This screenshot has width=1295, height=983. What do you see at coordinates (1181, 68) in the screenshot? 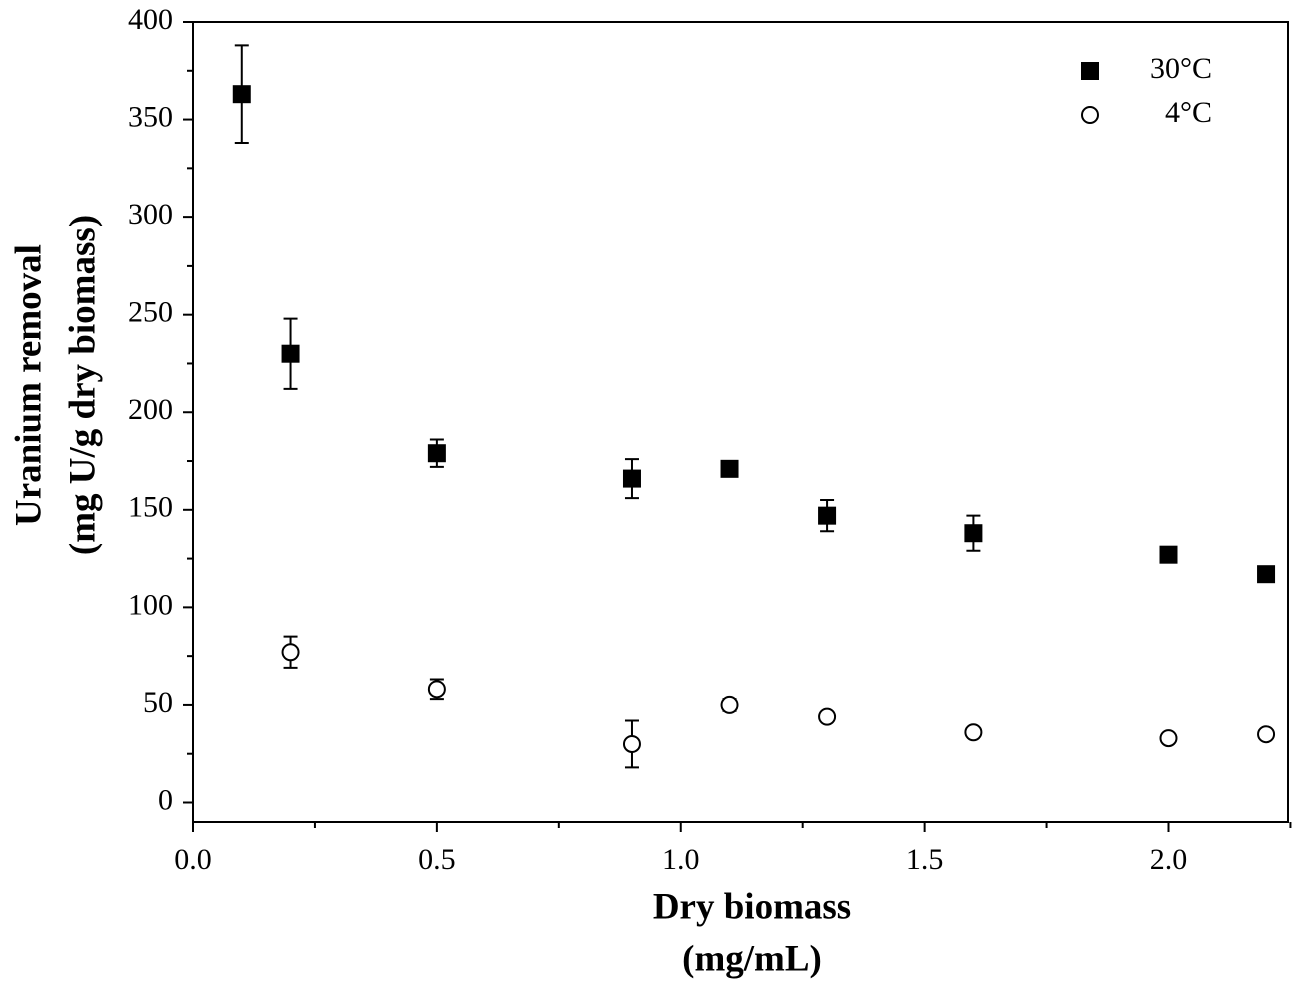
I see `legend-label: 30°C` at bounding box center [1181, 68].